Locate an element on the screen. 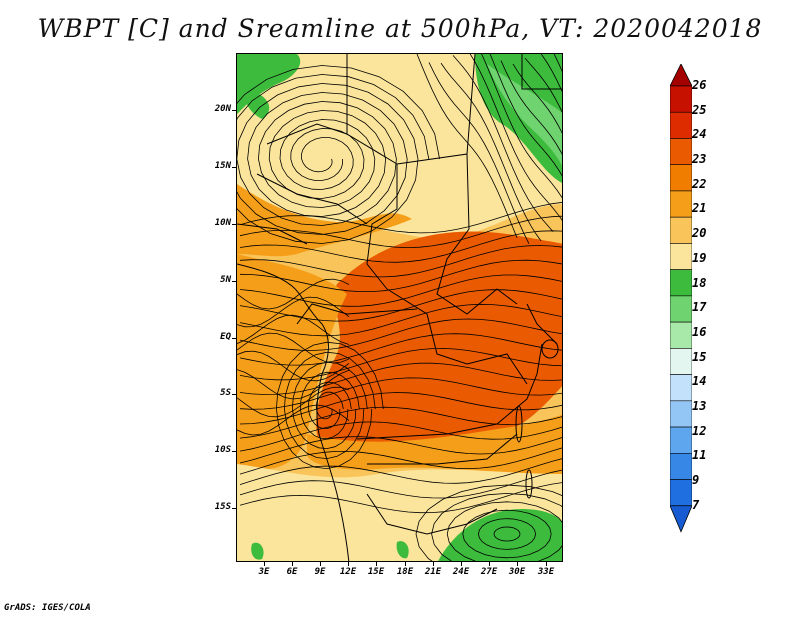  colorbar-label: 23 is located at coordinates (699, 159).